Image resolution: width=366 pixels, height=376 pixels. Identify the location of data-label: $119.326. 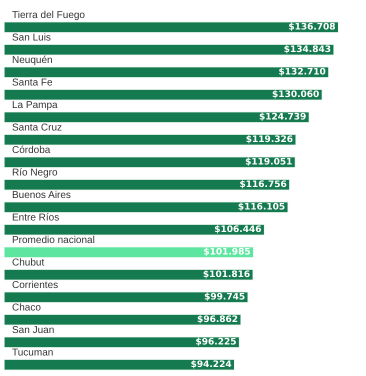
(270, 139).